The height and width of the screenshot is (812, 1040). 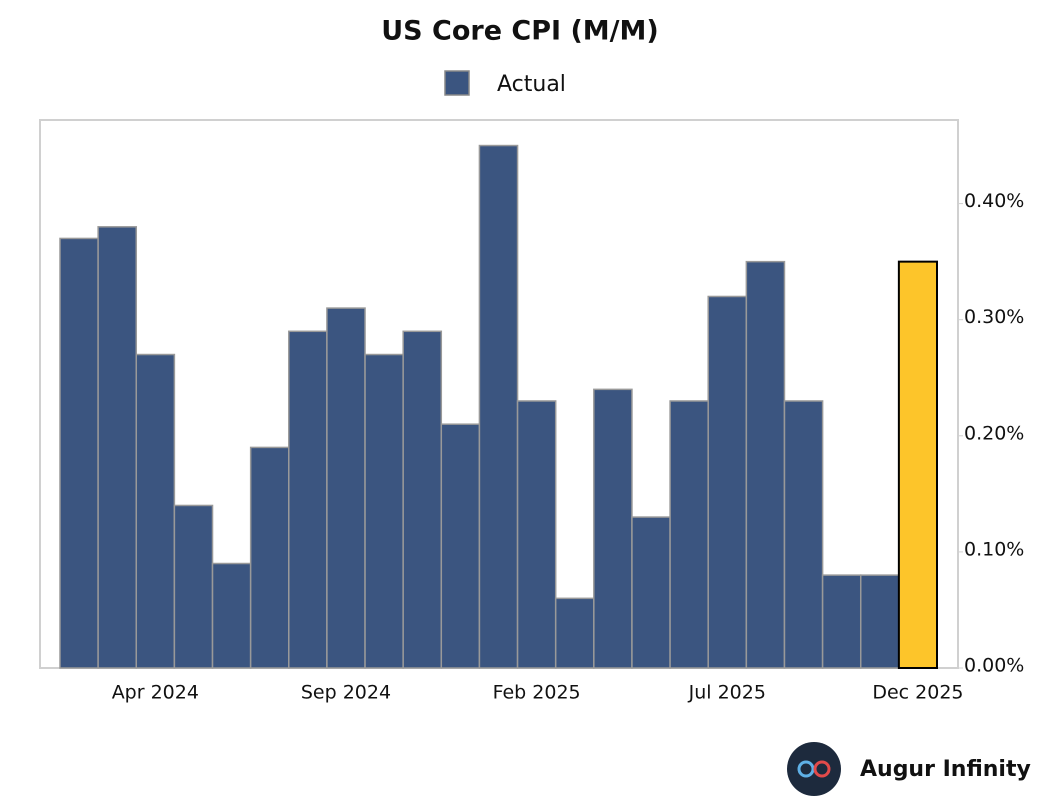 What do you see at coordinates (994, 433) in the screenshot?
I see `y-tick-label: 0.20%` at bounding box center [994, 433].